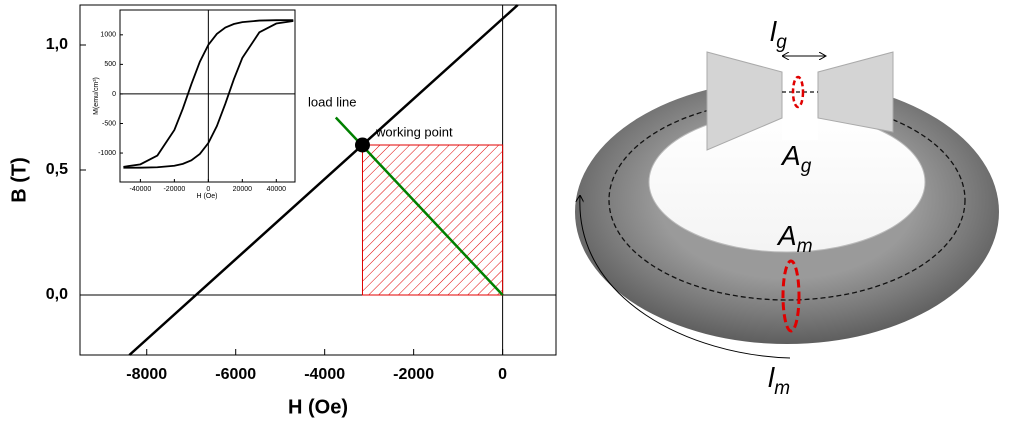 This screenshot has width=1013, height=422. I want to click on x-tick-label: -40000, so click(140, 189).